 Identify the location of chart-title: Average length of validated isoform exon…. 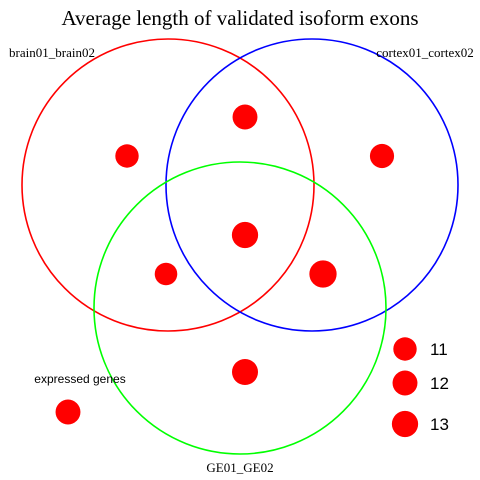
(239, 18).